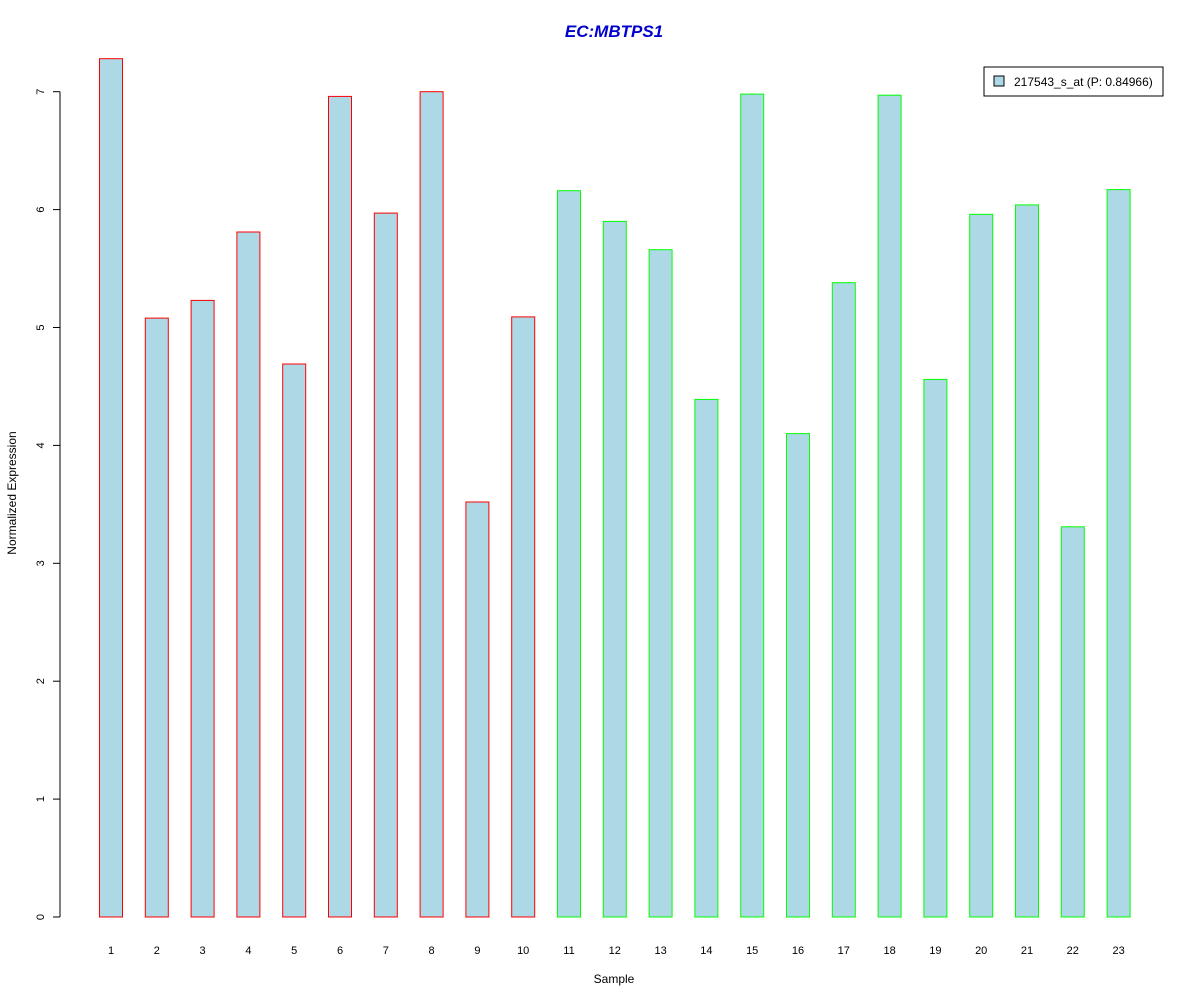 The height and width of the screenshot is (1000, 1200). What do you see at coordinates (41, 917) in the screenshot?
I see `y-tick-label: 0` at bounding box center [41, 917].